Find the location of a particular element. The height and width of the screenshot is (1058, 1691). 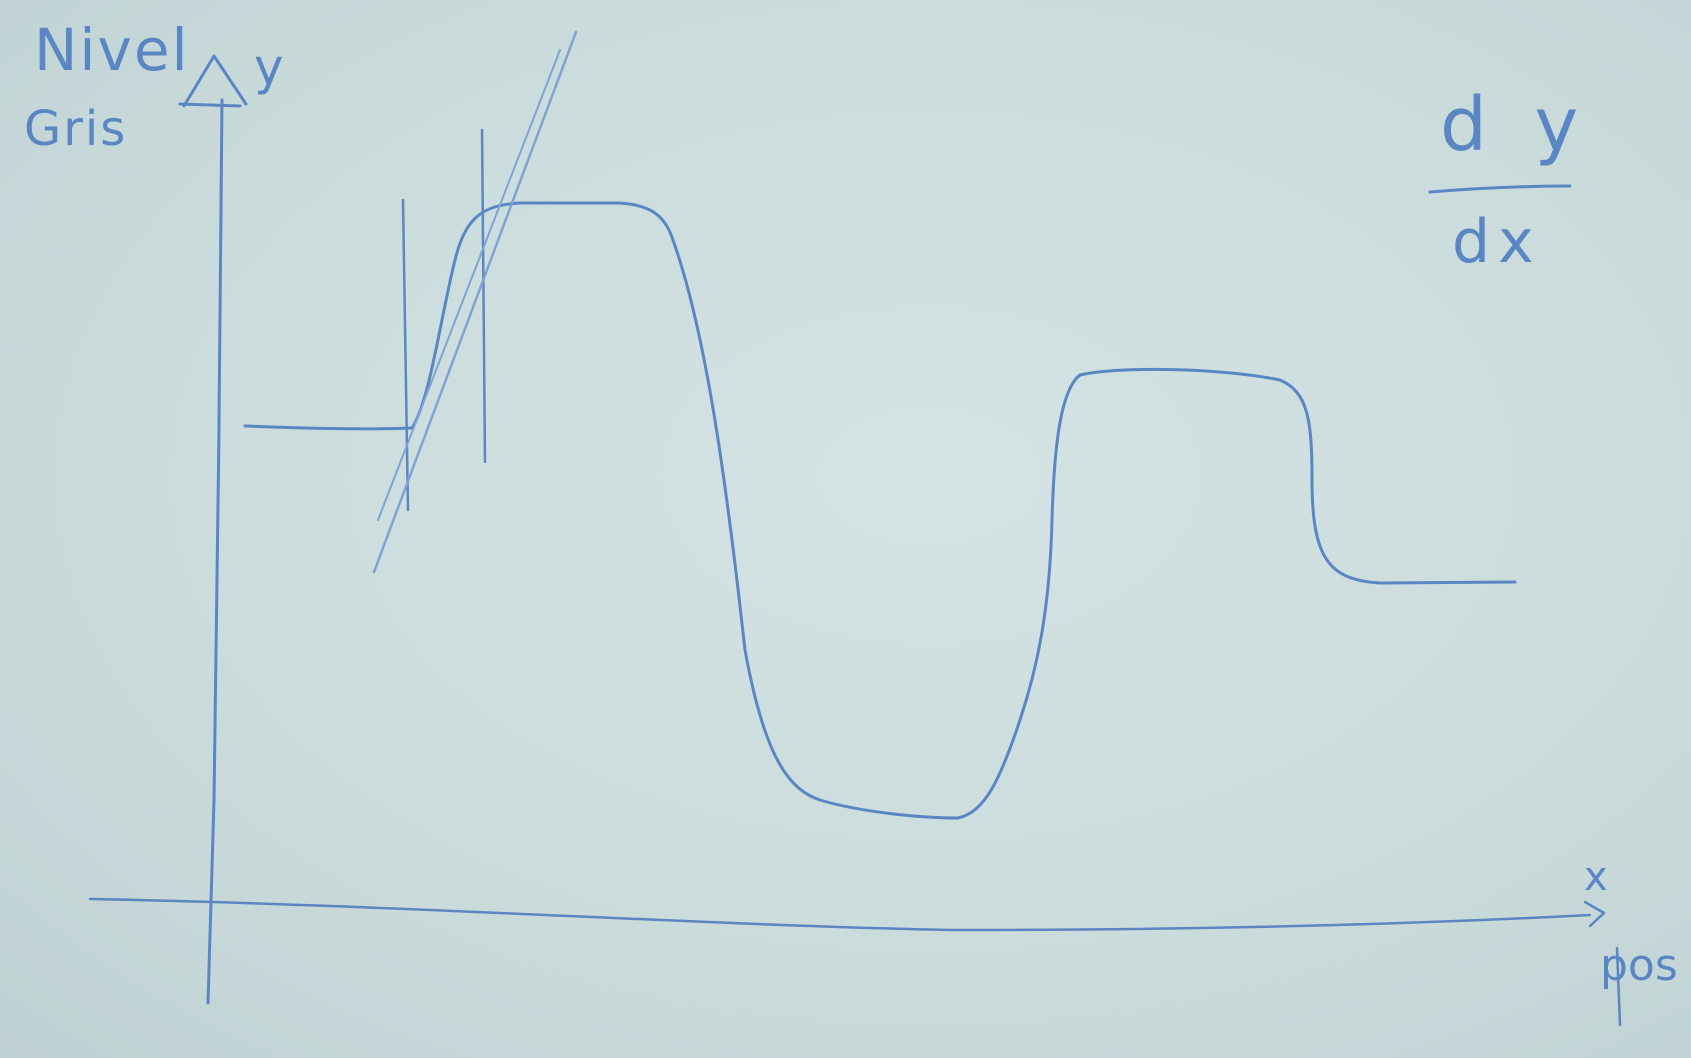

fraction-bar is located at coordinates (1500, 189).